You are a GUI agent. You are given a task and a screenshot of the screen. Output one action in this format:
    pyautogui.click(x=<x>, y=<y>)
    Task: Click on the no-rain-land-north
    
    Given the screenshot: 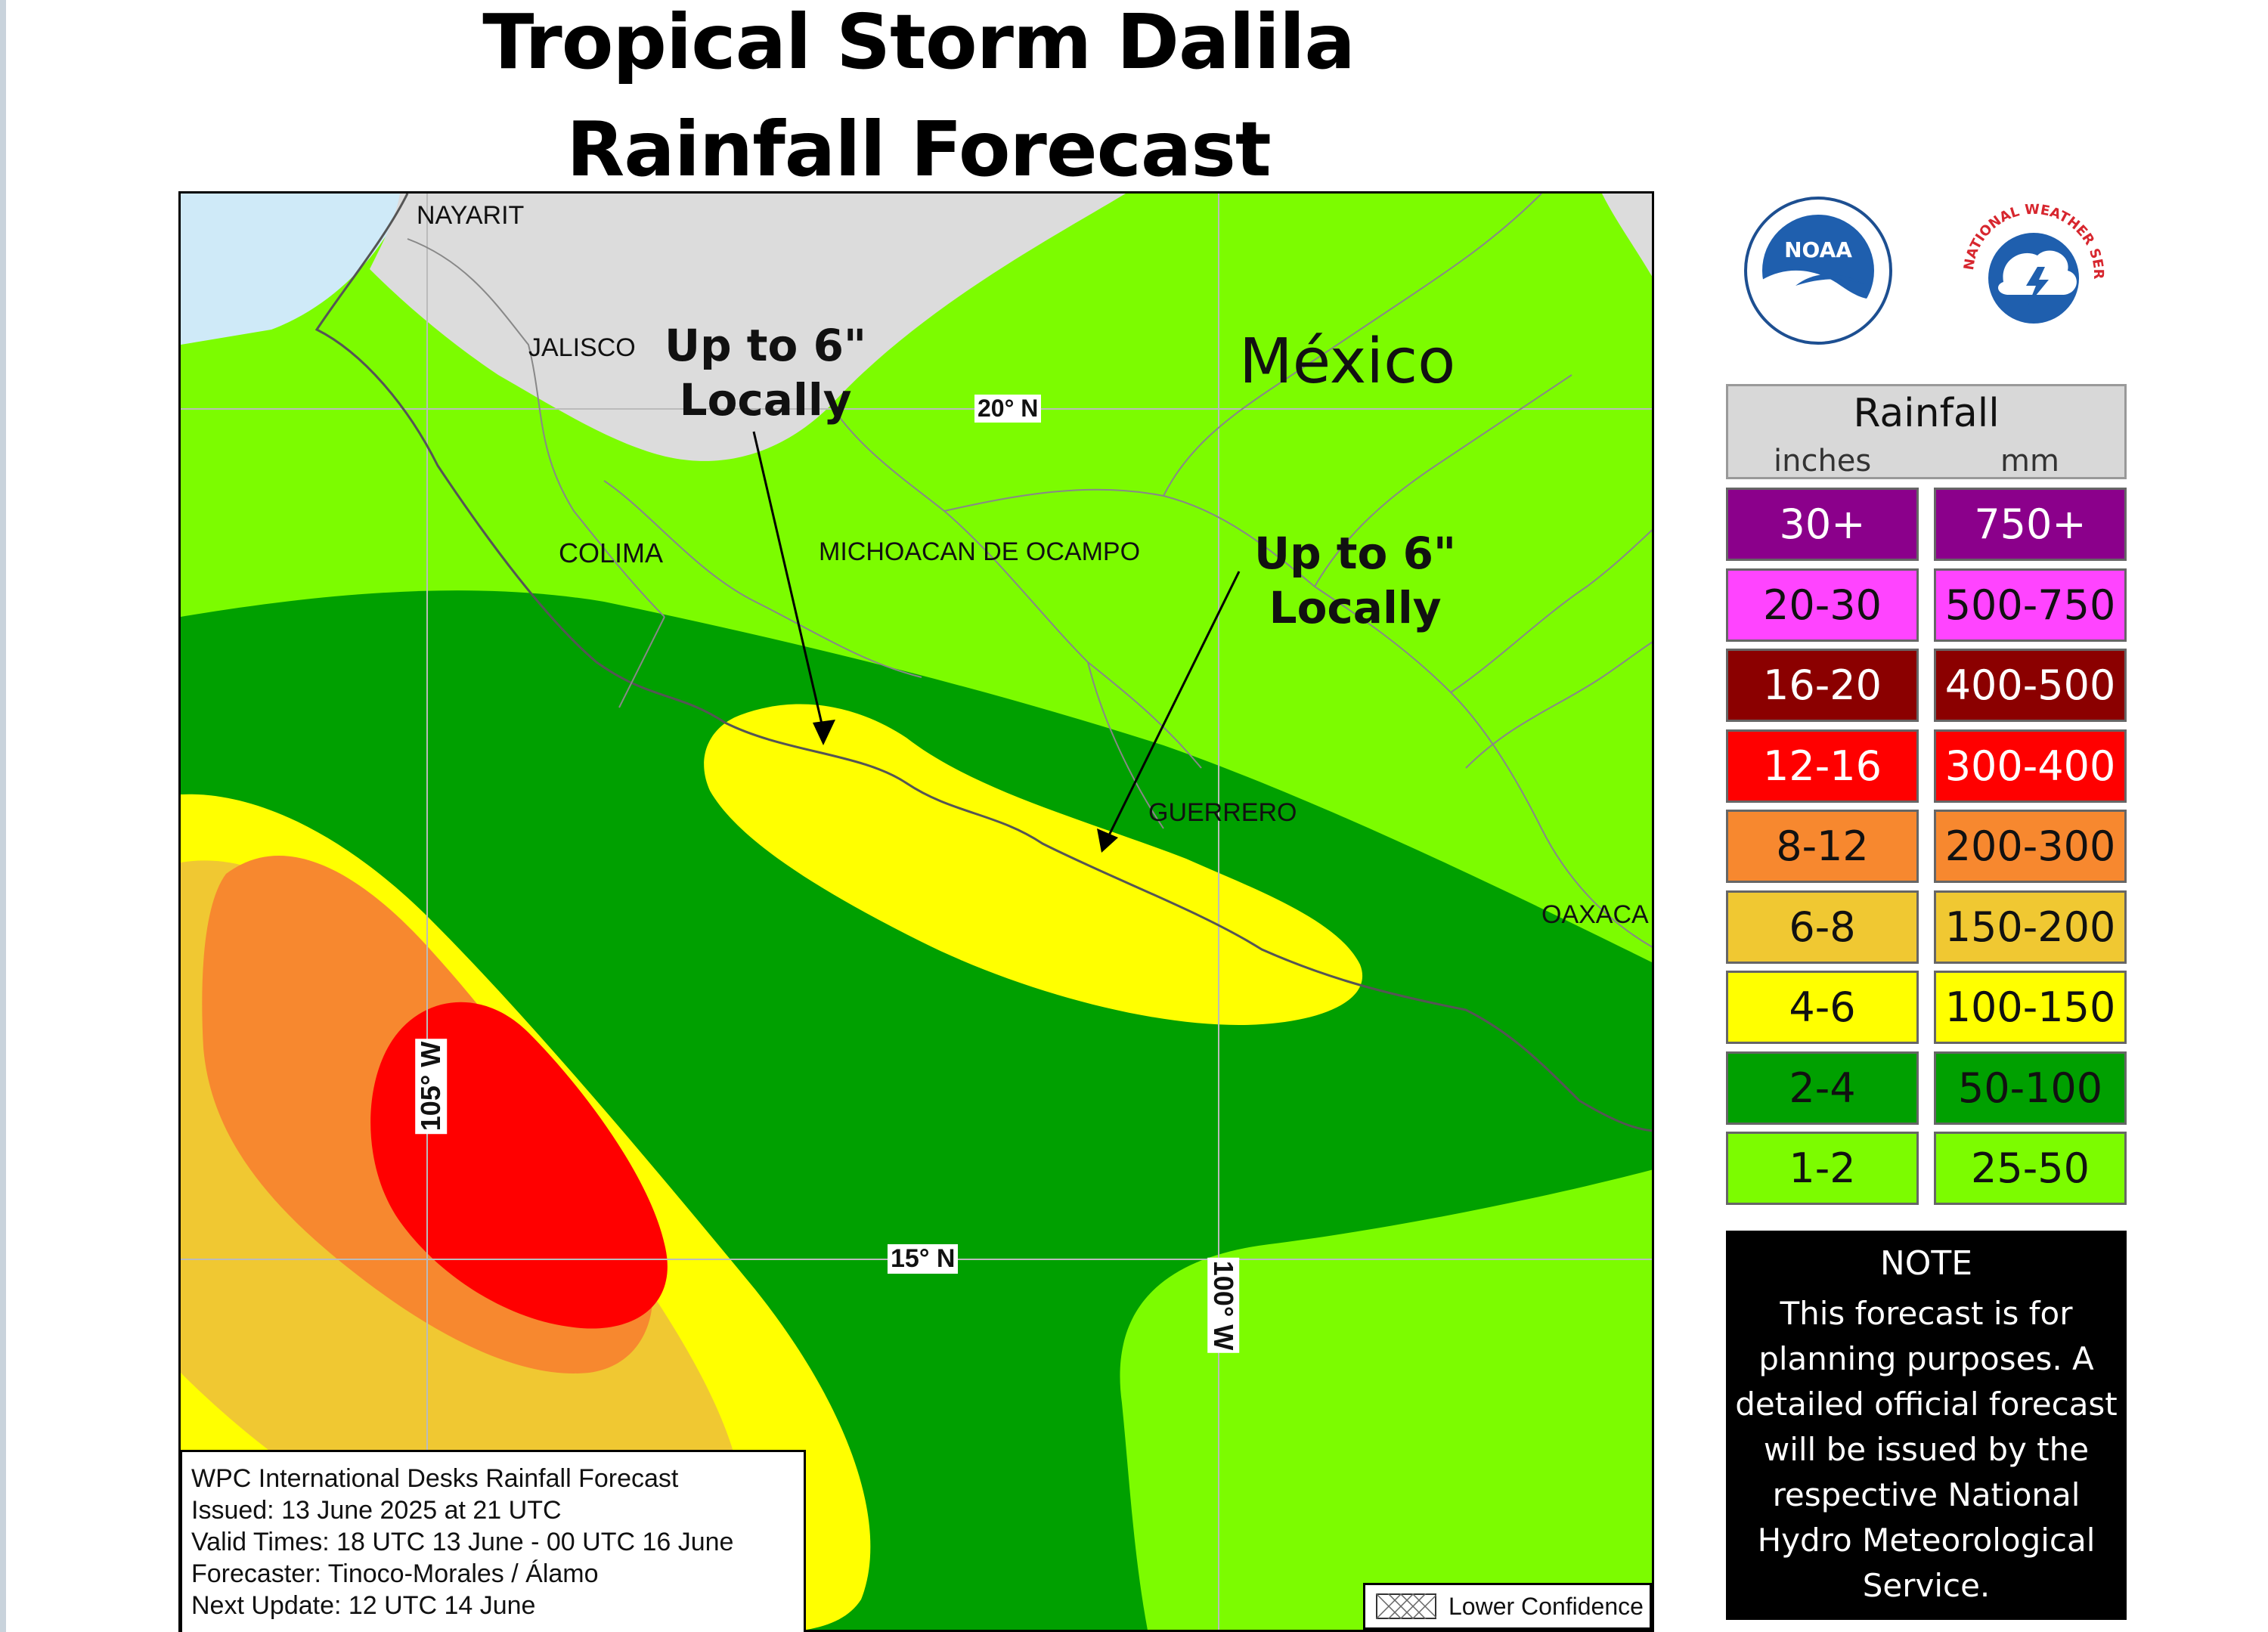 What is the action you would take?
    pyautogui.click(x=748, y=327)
    